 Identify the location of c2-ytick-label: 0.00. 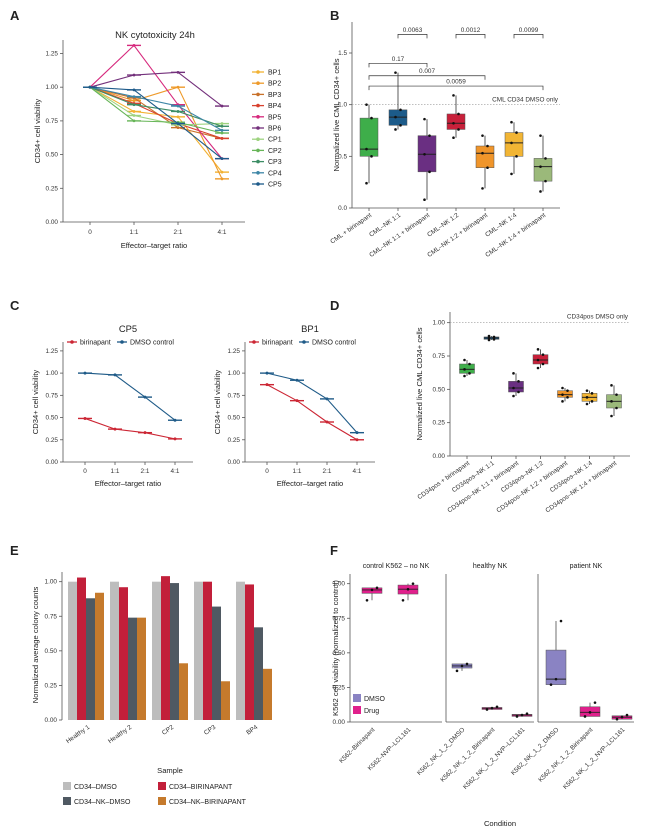
(234, 462).